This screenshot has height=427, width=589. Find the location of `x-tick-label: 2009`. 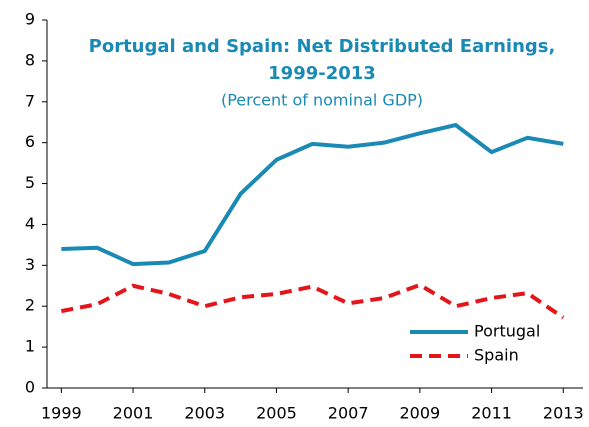

x-tick-label: 2009 is located at coordinates (420, 413).